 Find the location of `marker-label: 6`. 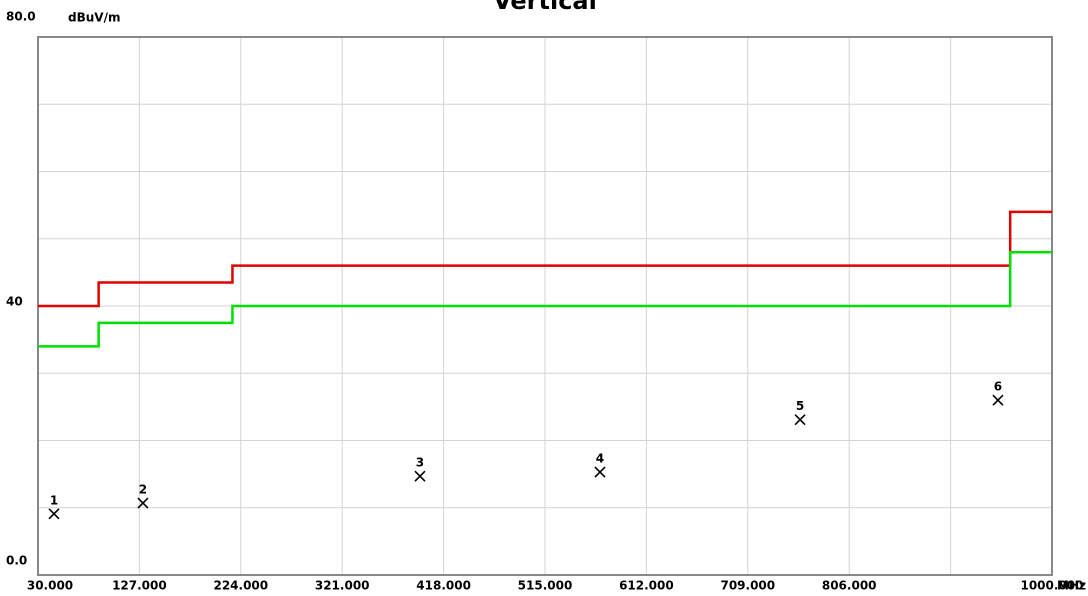

marker-label: 6 is located at coordinates (998, 387).